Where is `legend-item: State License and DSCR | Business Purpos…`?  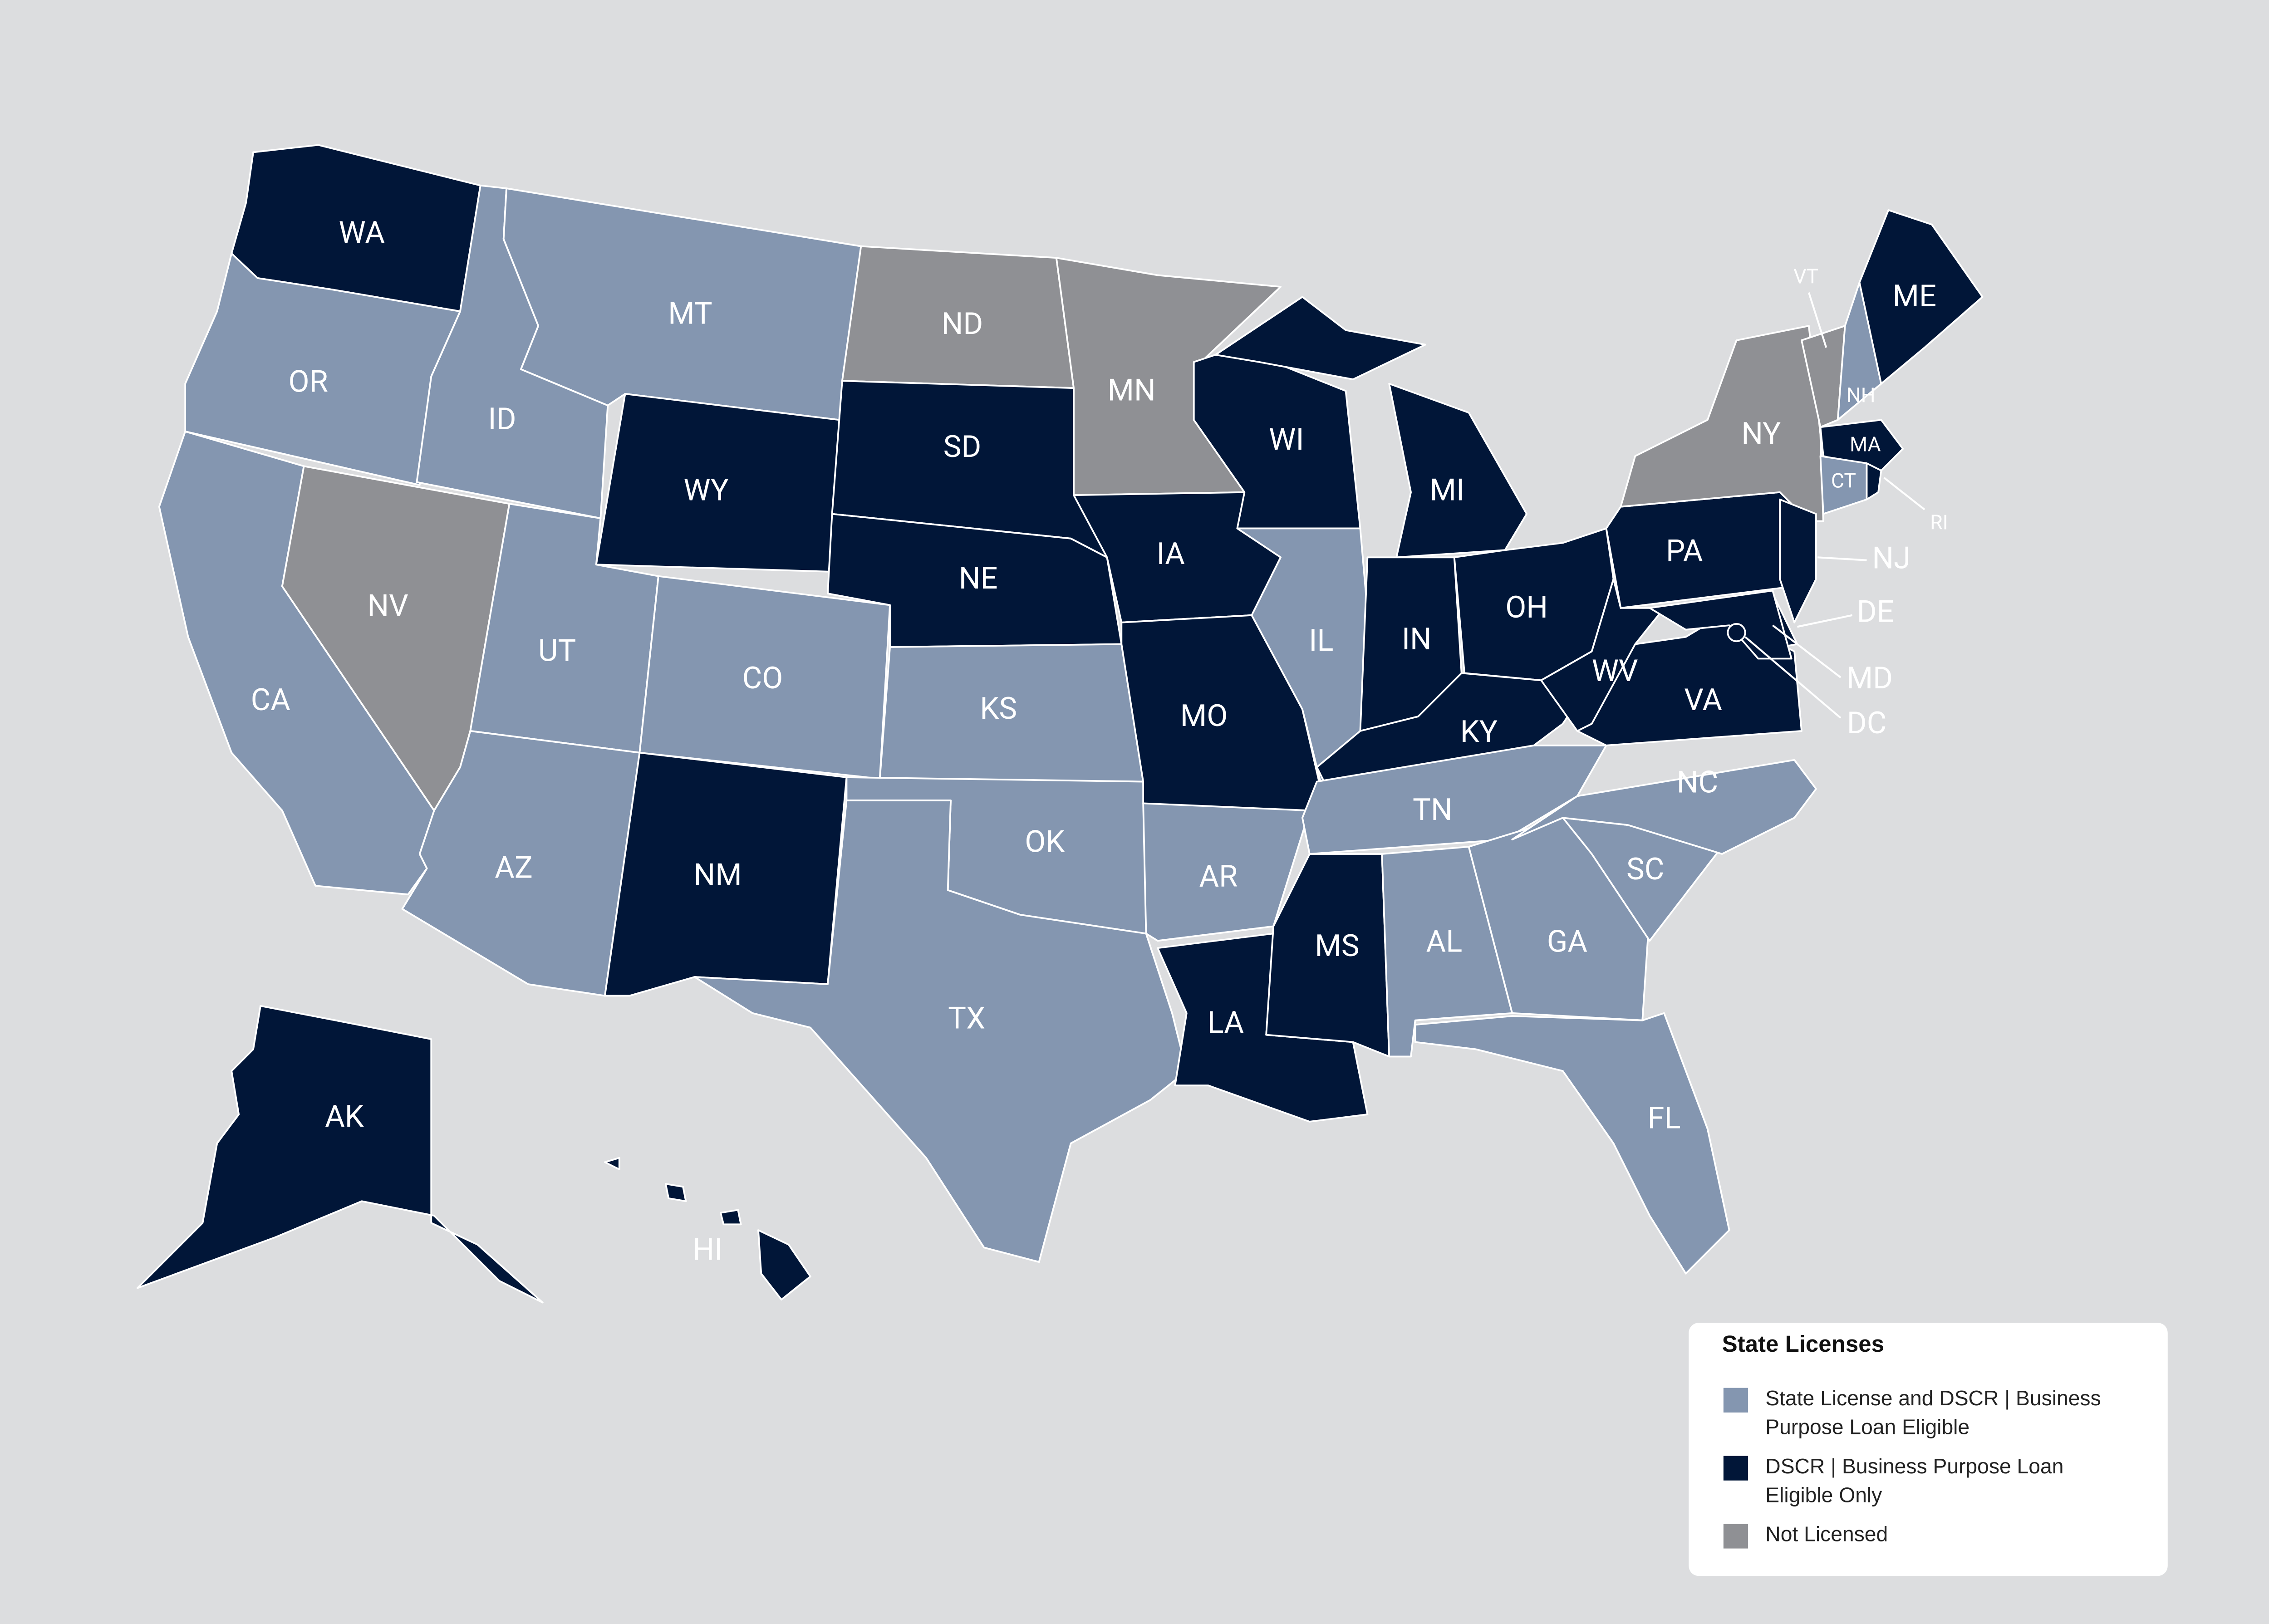
legend-item: State License and DSCR | Business Purpos… is located at coordinates (1933, 1414).